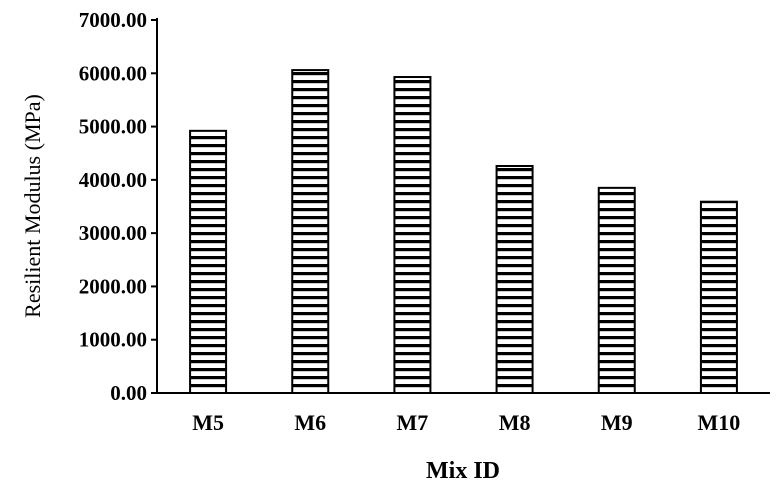  What do you see at coordinates (113, 233) in the screenshot?
I see `y-tick-label: 3000.00` at bounding box center [113, 233].